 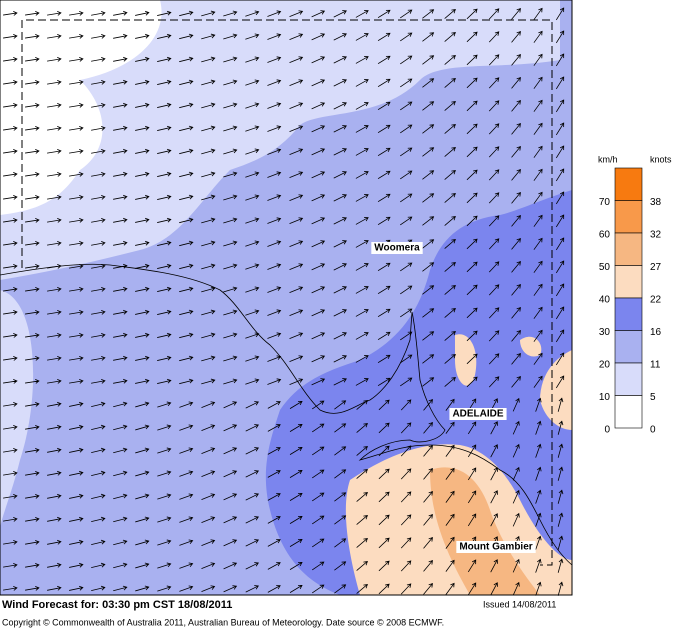 What do you see at coordinates (605, 332) in the screenshot?
I see `legend-kmh: 30` at bounding box center [605, 332].